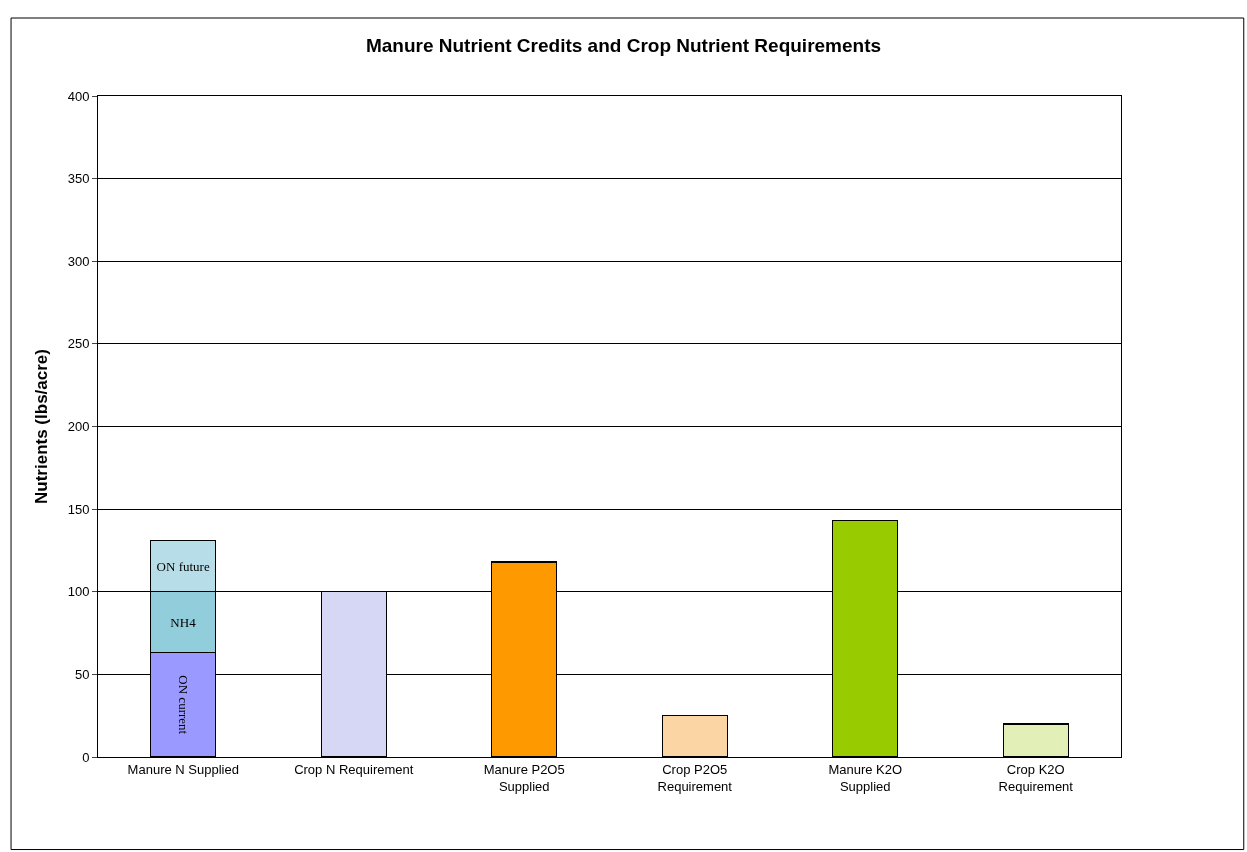  What do you see at coordinates (183, 566) in the screenshot?
I see `series-label: ON future` at bounding box center [183, 566].